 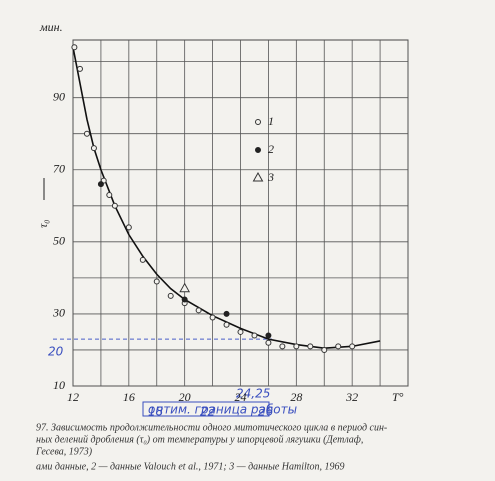 What do you see at coordinates (129, 397) in the screenshot?
I see `x-tick-label: 16` at bounding box center [129, 397].